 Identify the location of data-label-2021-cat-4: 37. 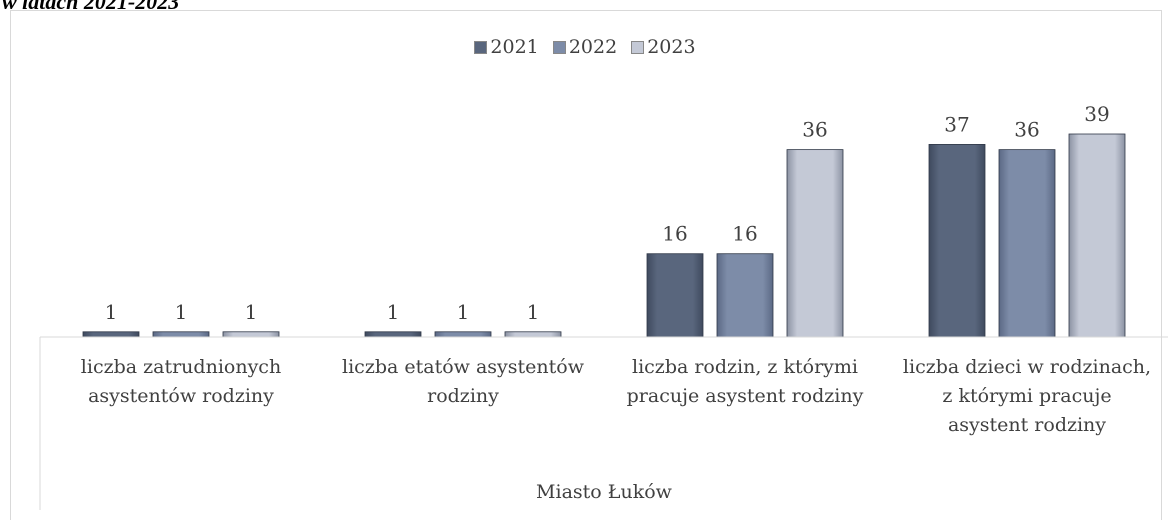
(956, 124).